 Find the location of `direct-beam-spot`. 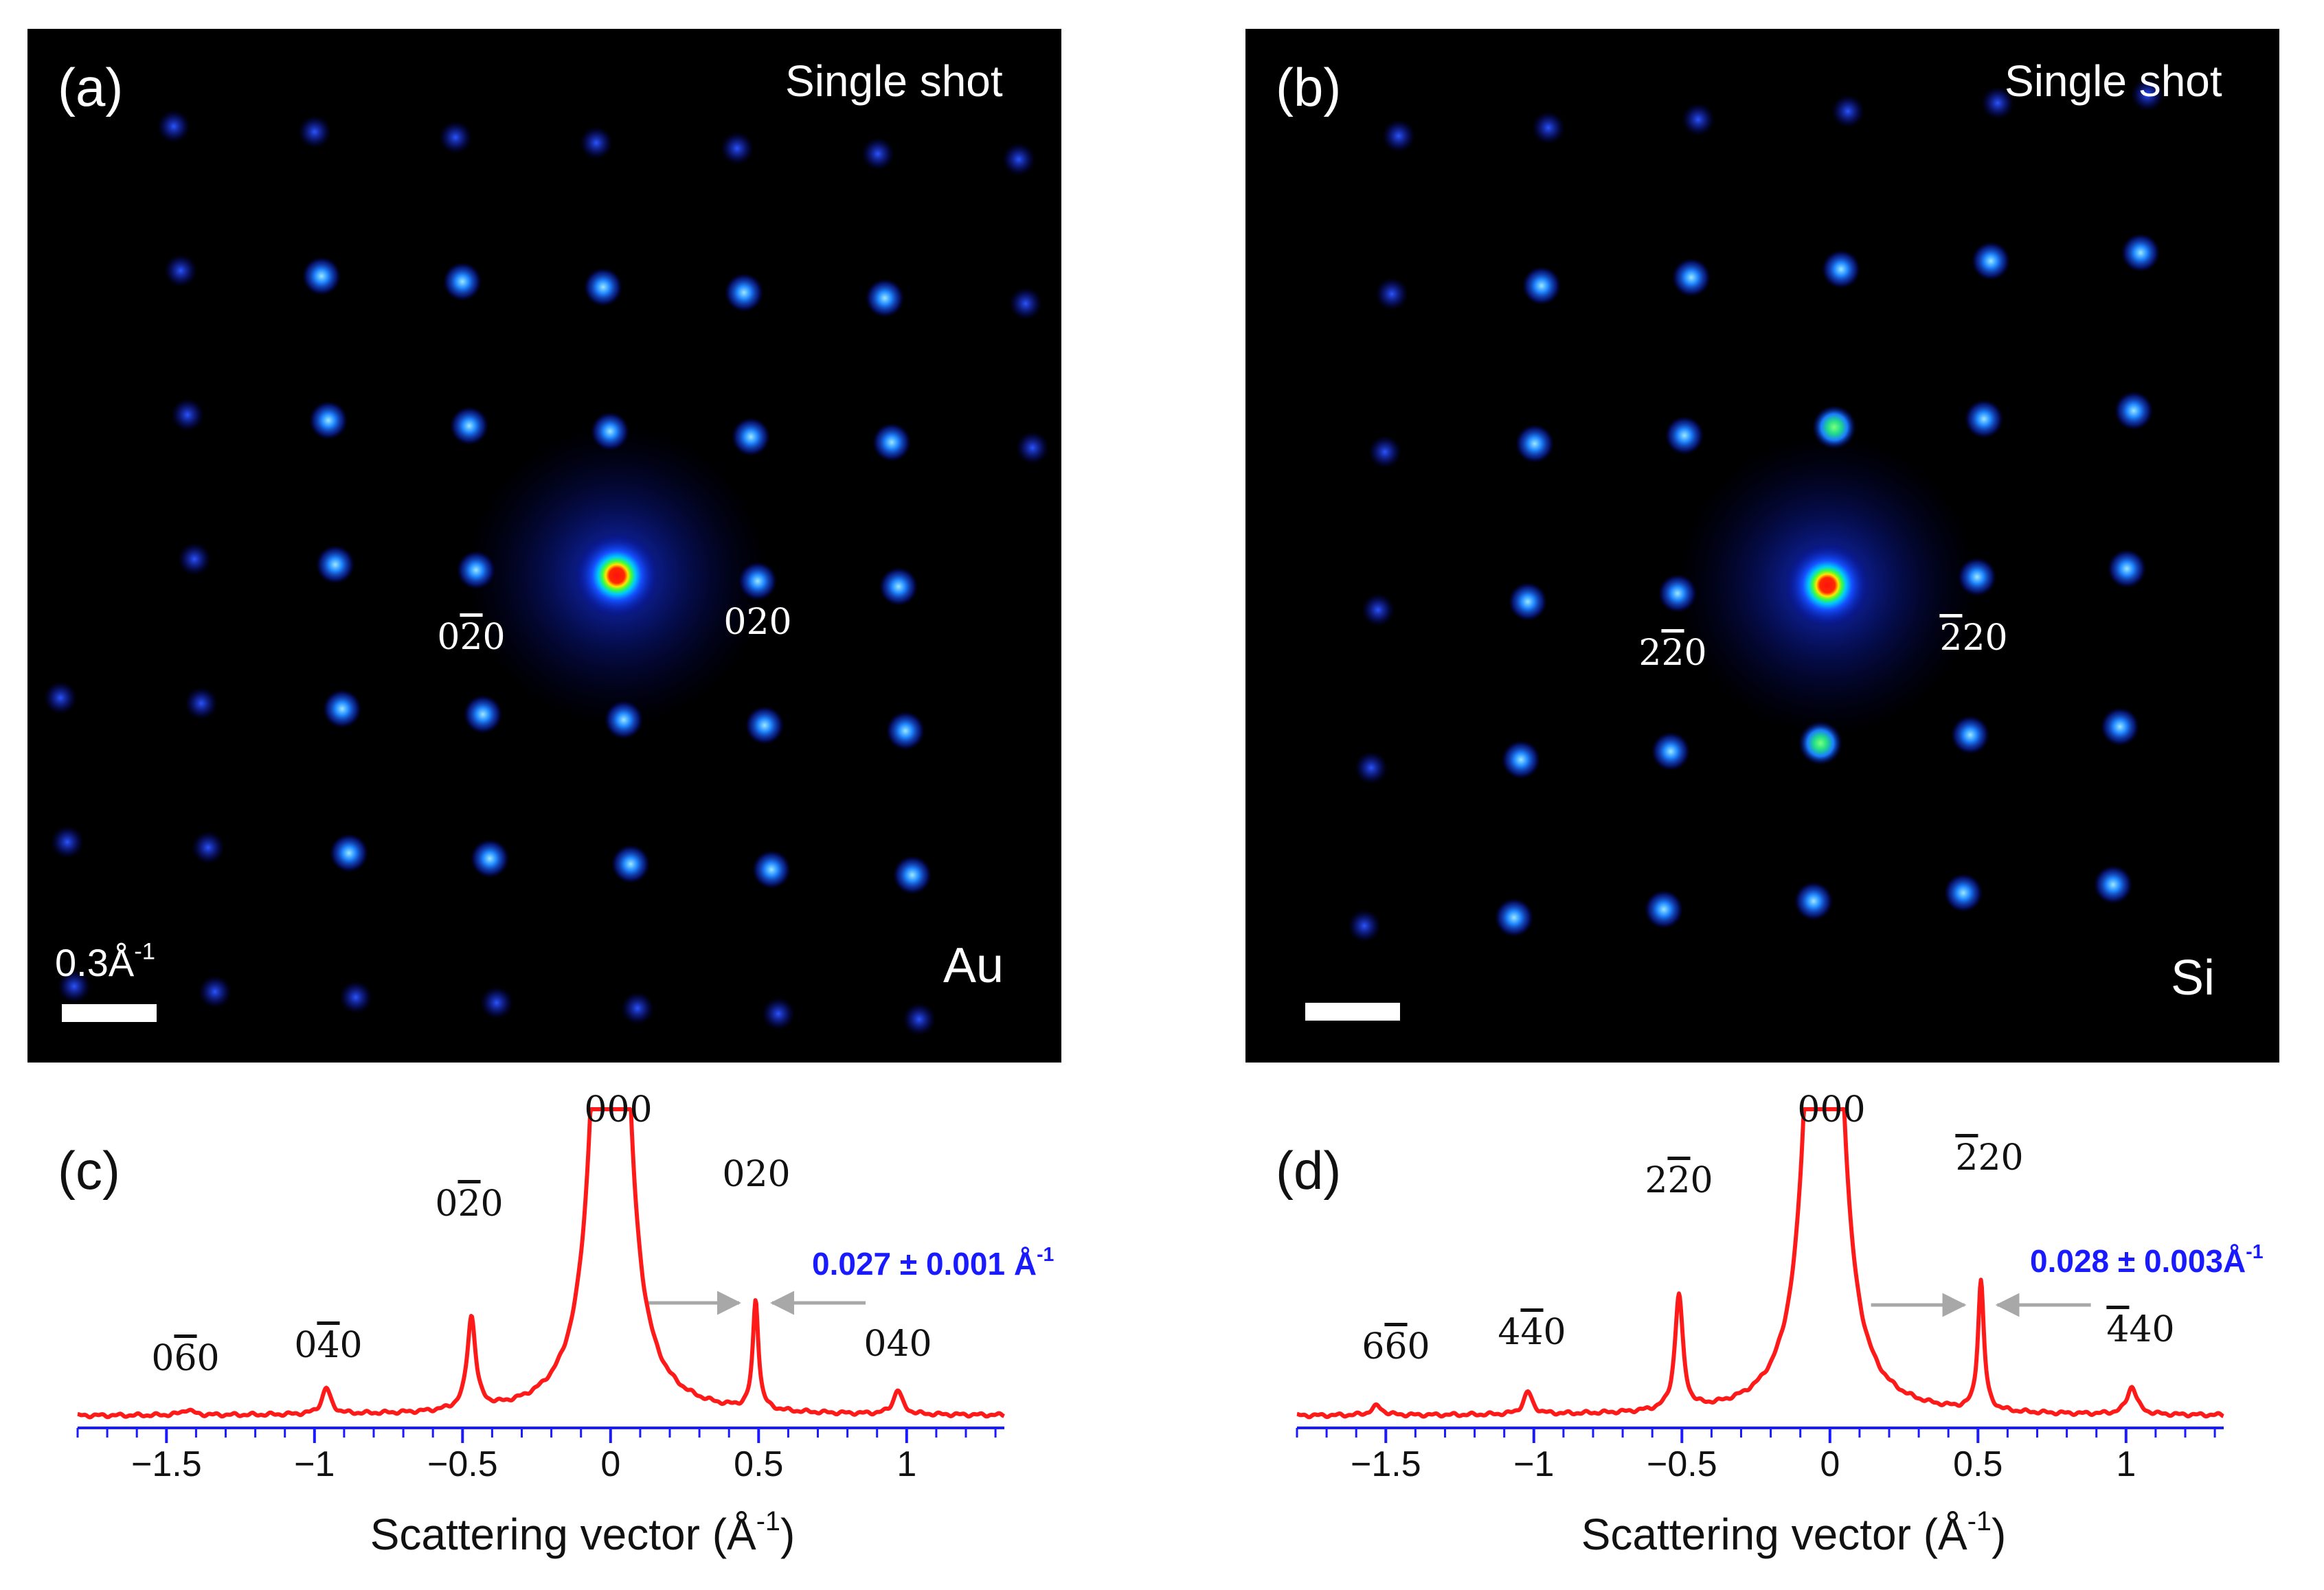

direct-beam-spot is located at coordinates (616, 575).